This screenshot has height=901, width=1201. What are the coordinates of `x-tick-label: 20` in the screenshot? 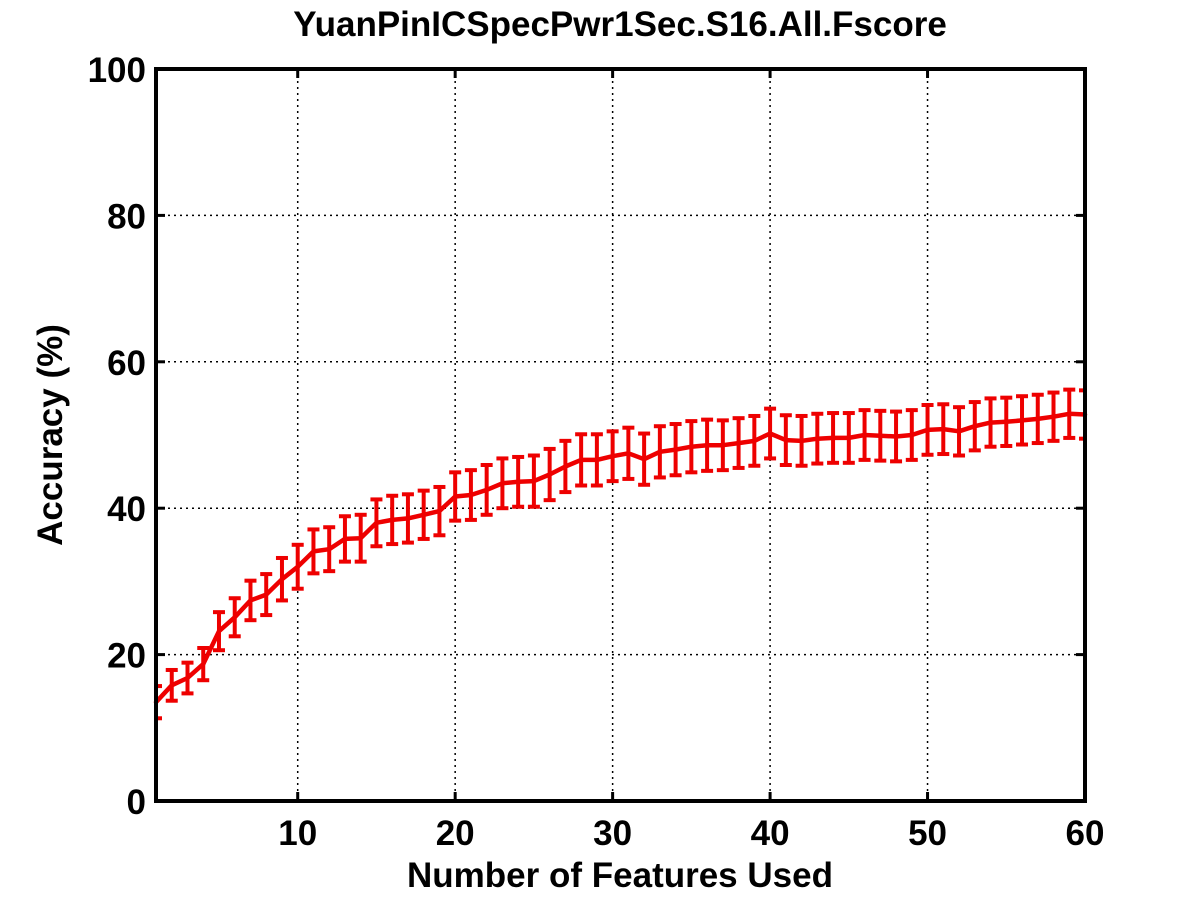 It's located at (455, 833).